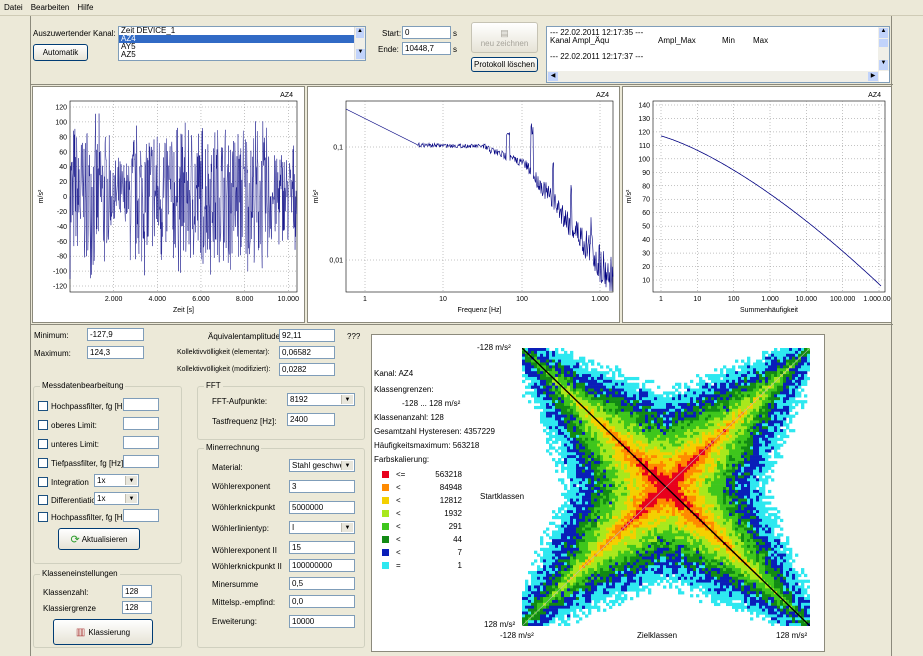 The height and width of the screenshot is (656, 923). Describe the element at coordinates (43, 500) in the screenshot. I see `differentiation-checkbox` at that location.